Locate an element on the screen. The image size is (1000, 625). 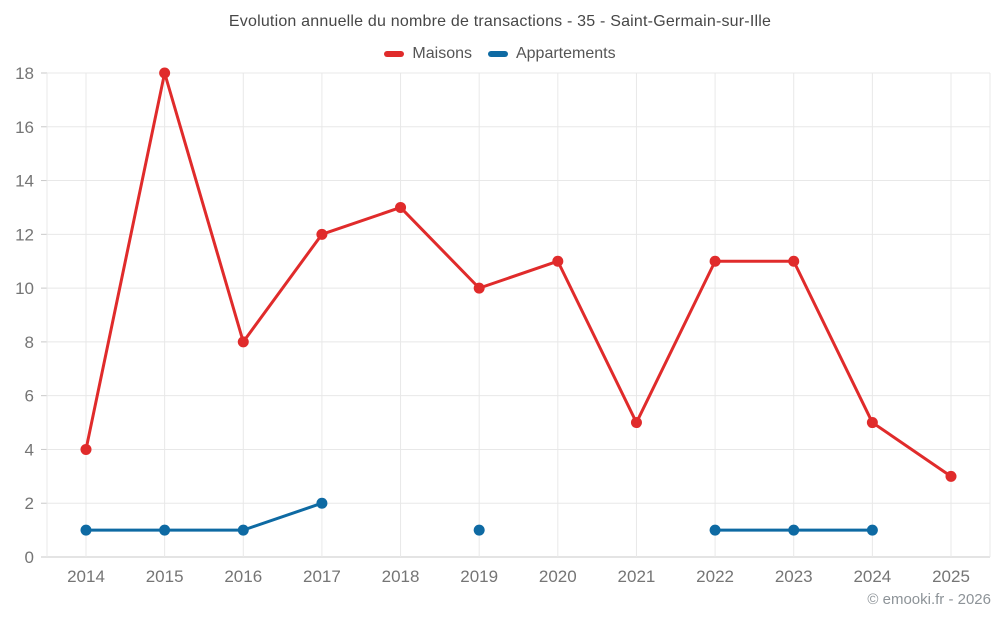
svg-text: 2015 is located at coordinates (165, 576).